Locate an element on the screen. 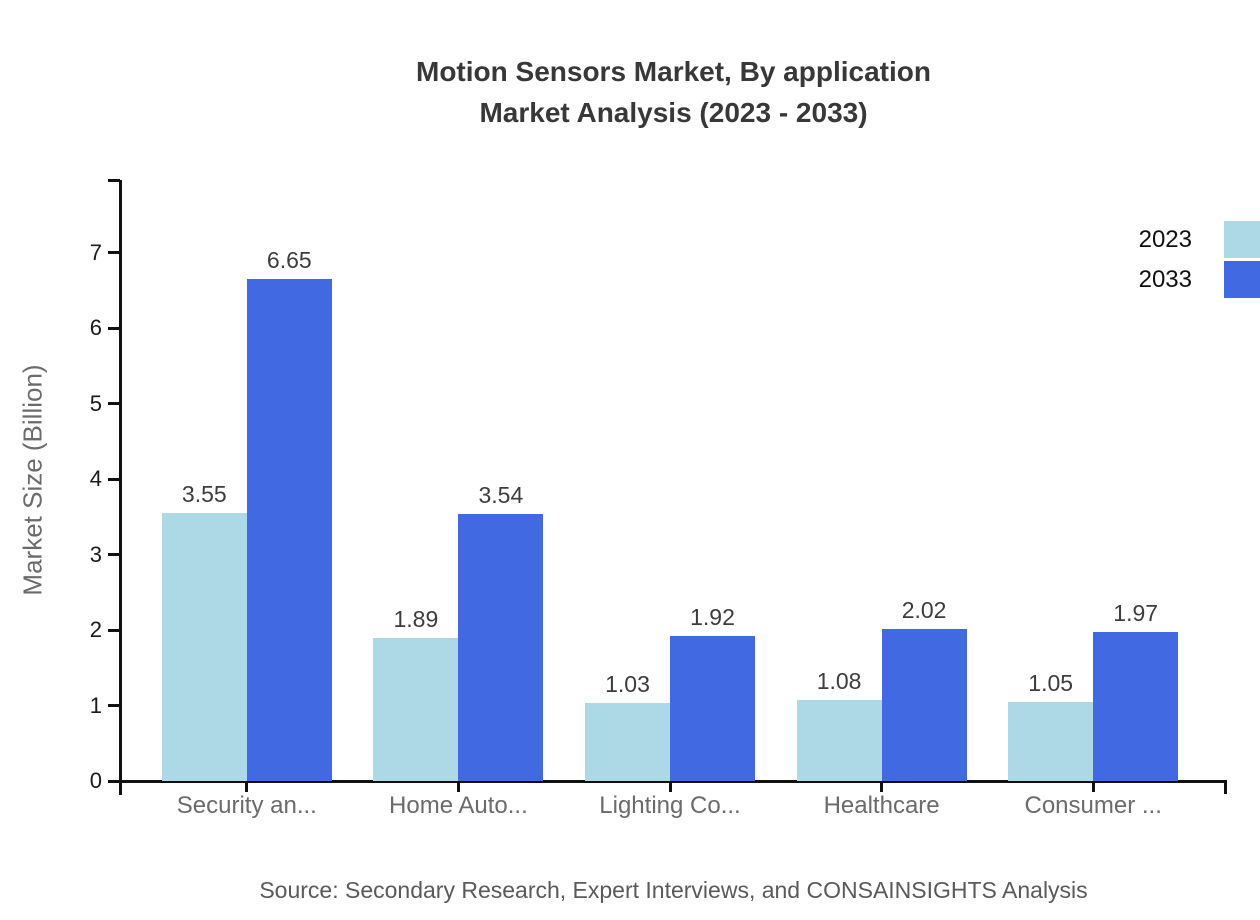 This screenshot has width=1260, height=920. x-axis-end-tick is located at coordinates (1225, 788).